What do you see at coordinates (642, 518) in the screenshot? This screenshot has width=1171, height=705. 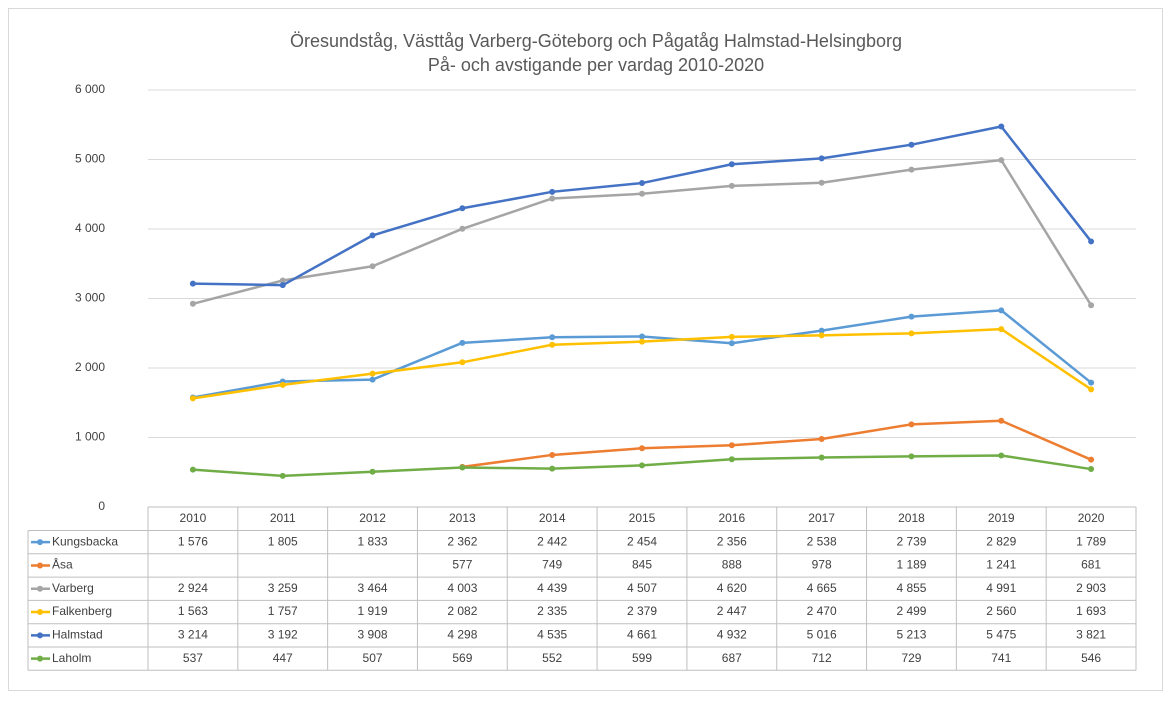 I see `x-tick-label: 2015` at bounding box center [642, 518].